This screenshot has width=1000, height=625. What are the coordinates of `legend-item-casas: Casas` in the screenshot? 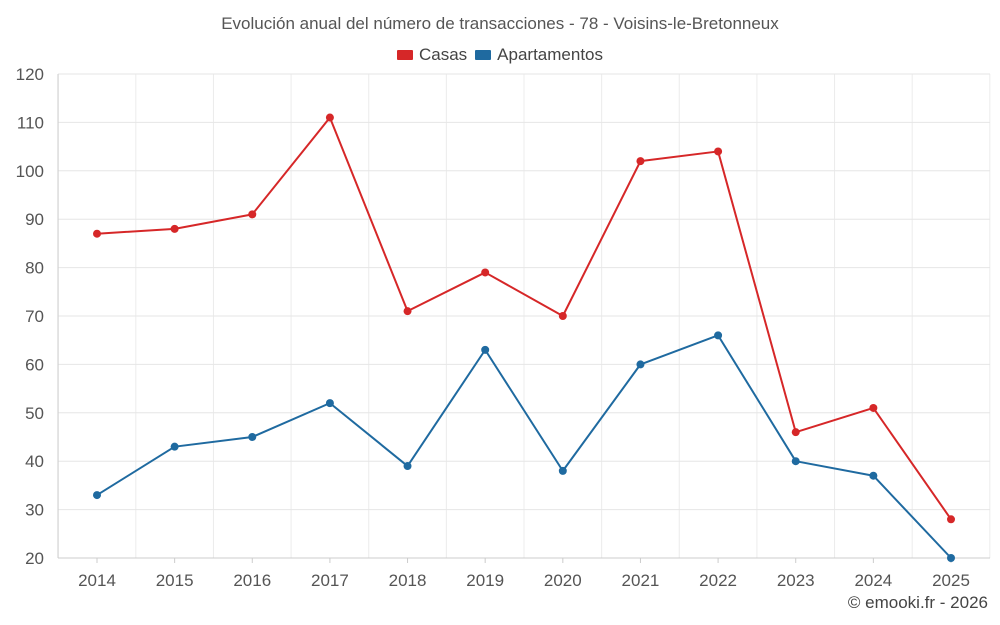 It's located at (432, 55).